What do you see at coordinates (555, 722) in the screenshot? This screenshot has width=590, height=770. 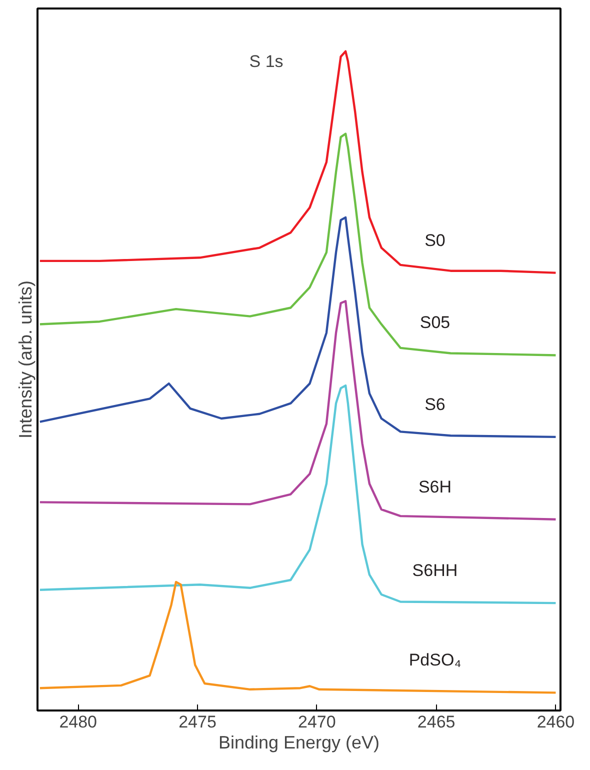 I see `x-tick-label: 2460` at bounding box center [555, 722].